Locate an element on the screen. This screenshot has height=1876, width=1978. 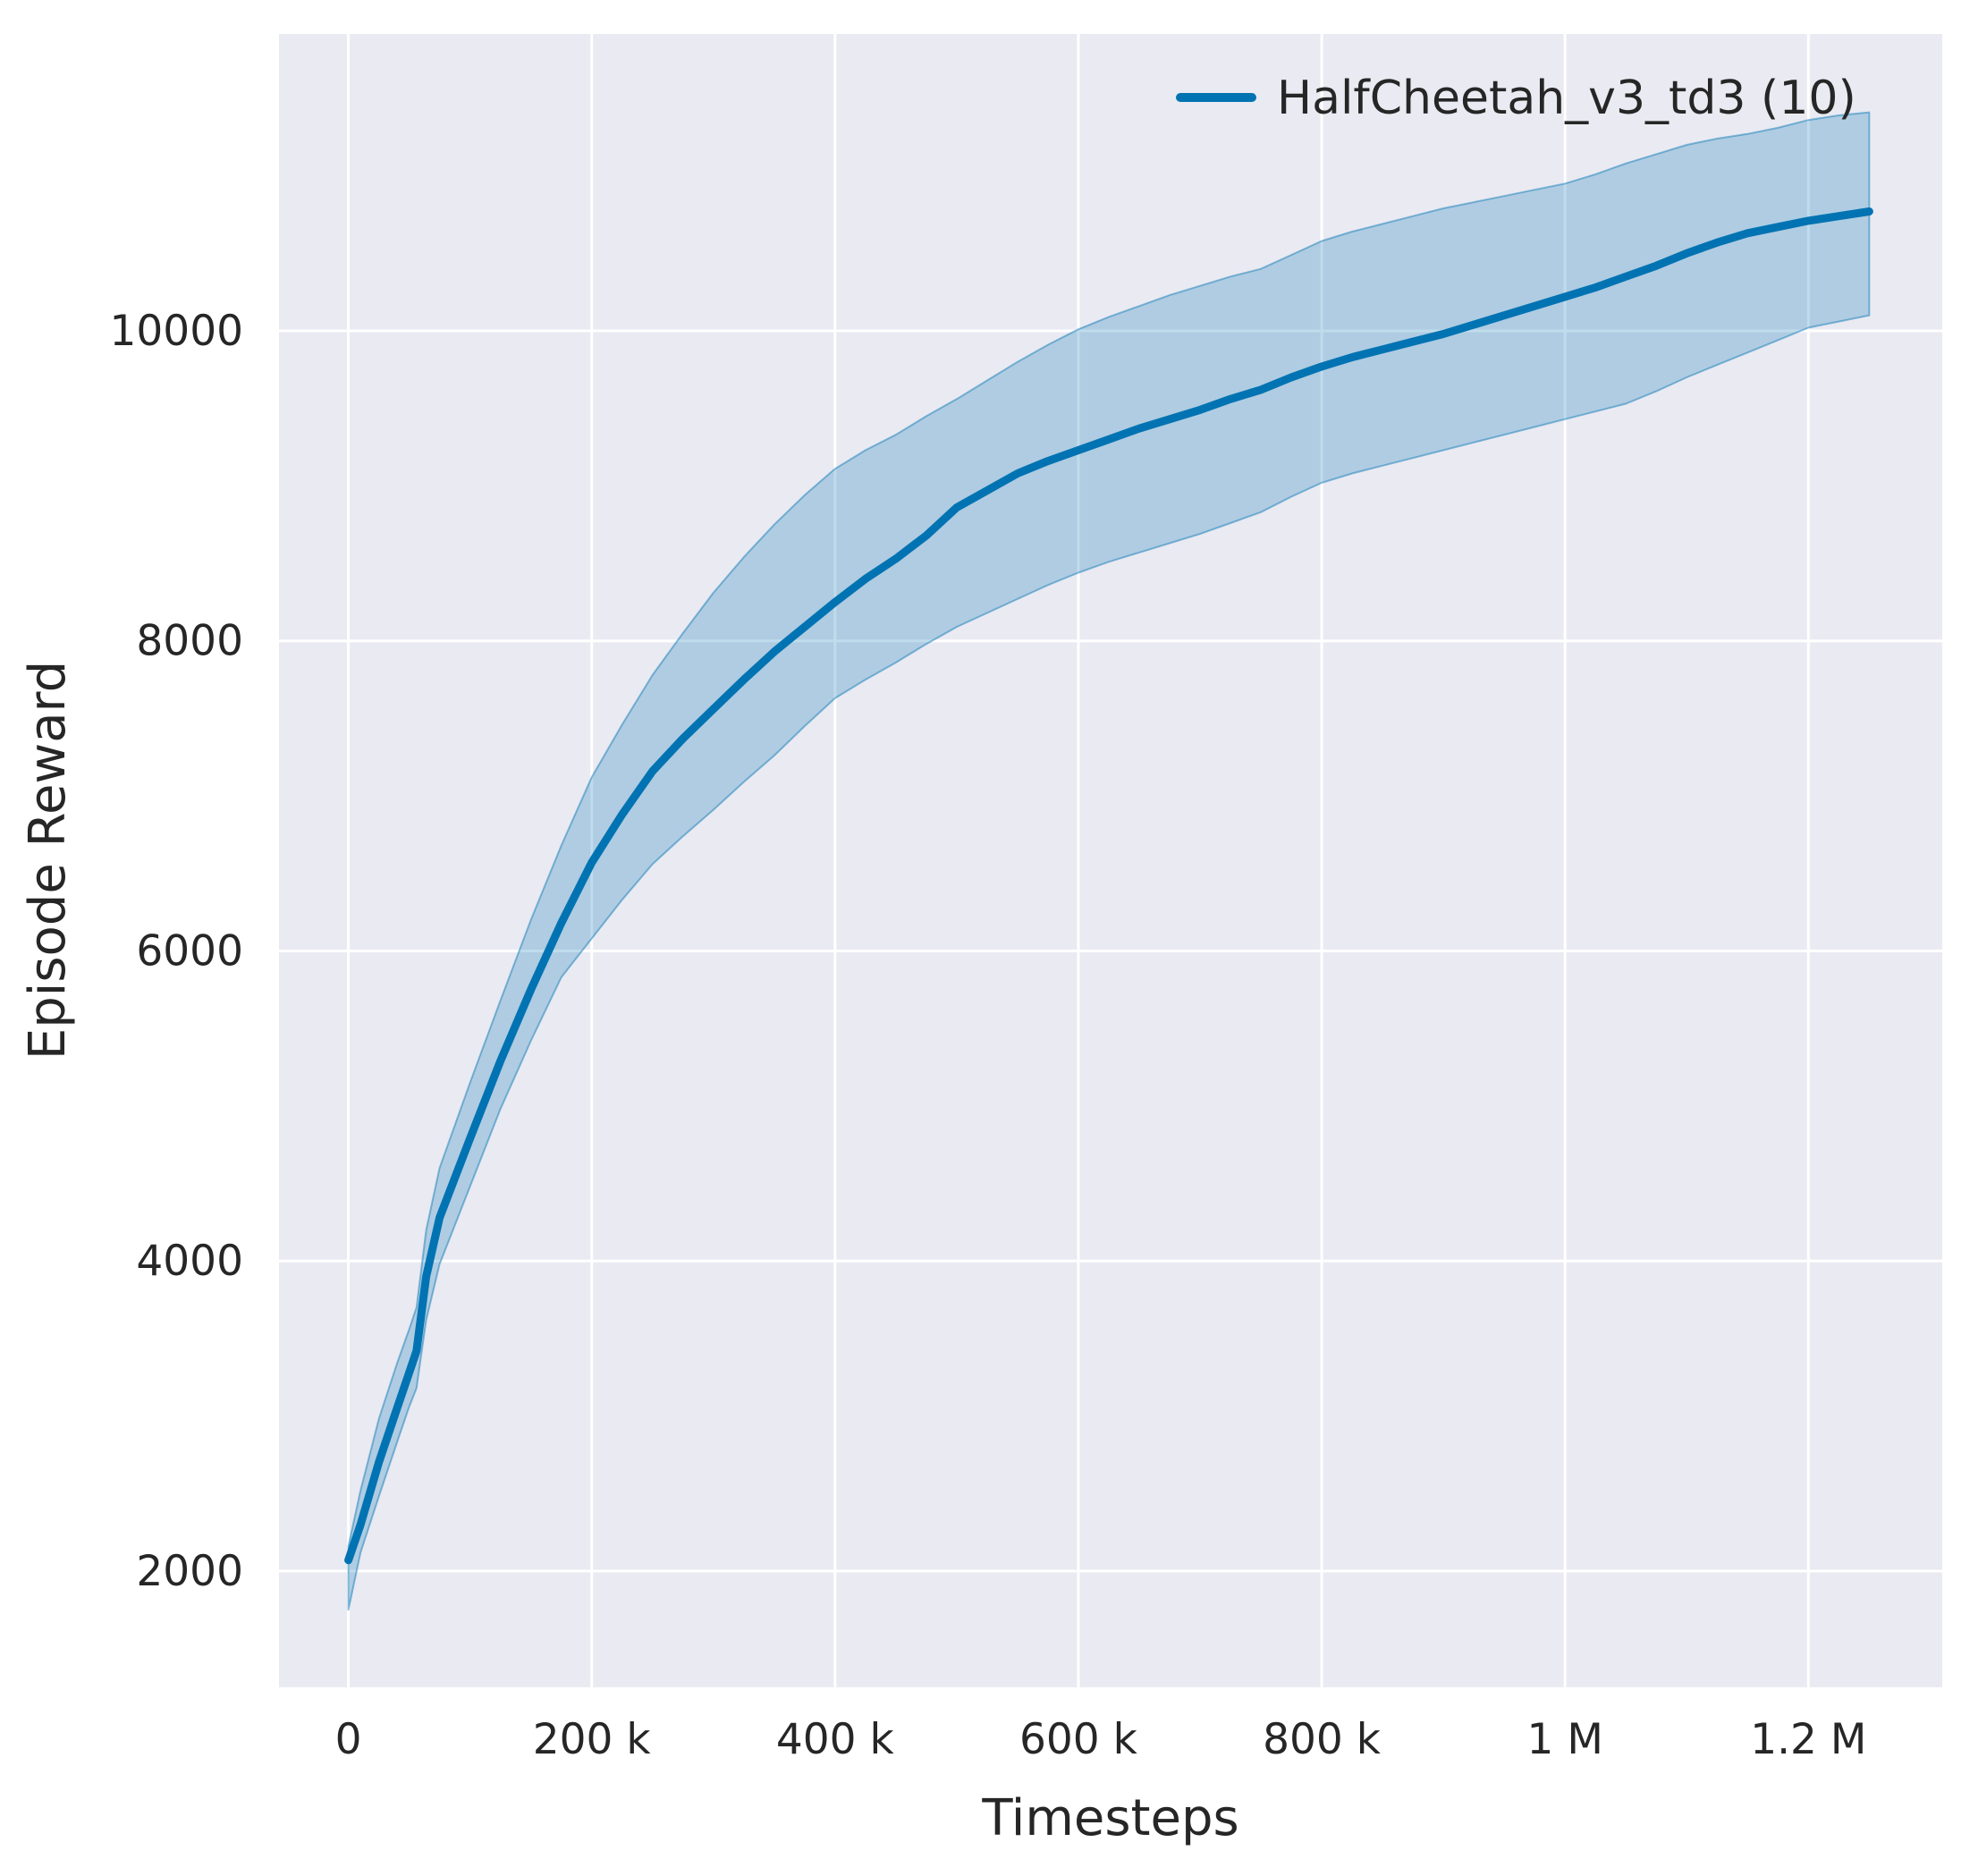
x-tick-label: 800 k is located at coordinates (1322, 1740).